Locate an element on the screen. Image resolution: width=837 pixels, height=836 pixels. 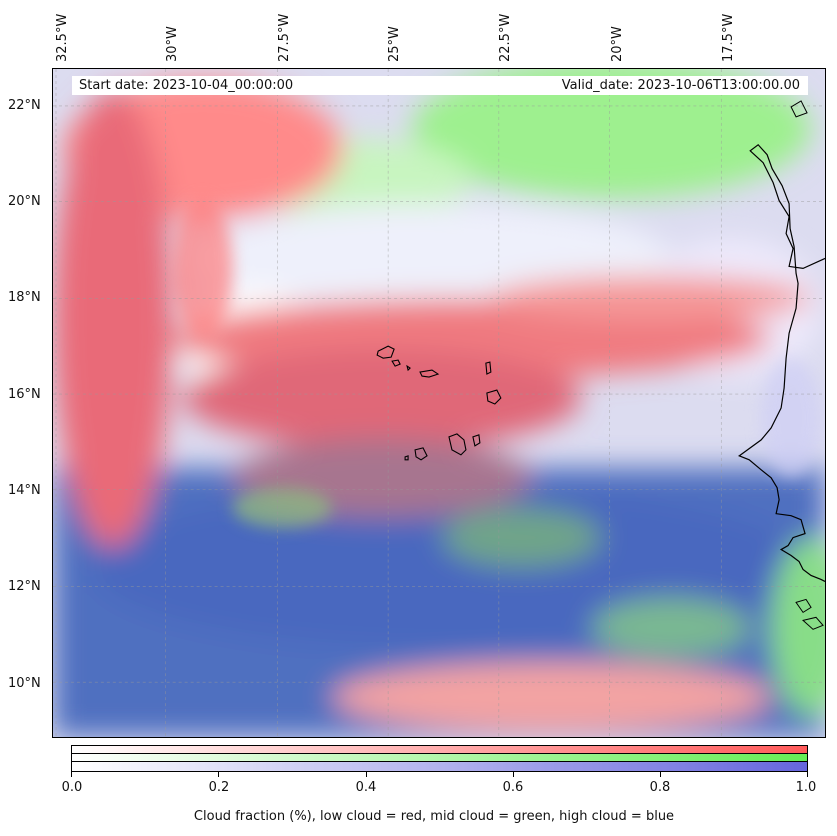
lon-label-25w: 25°W is located at coordinates (394, 44).